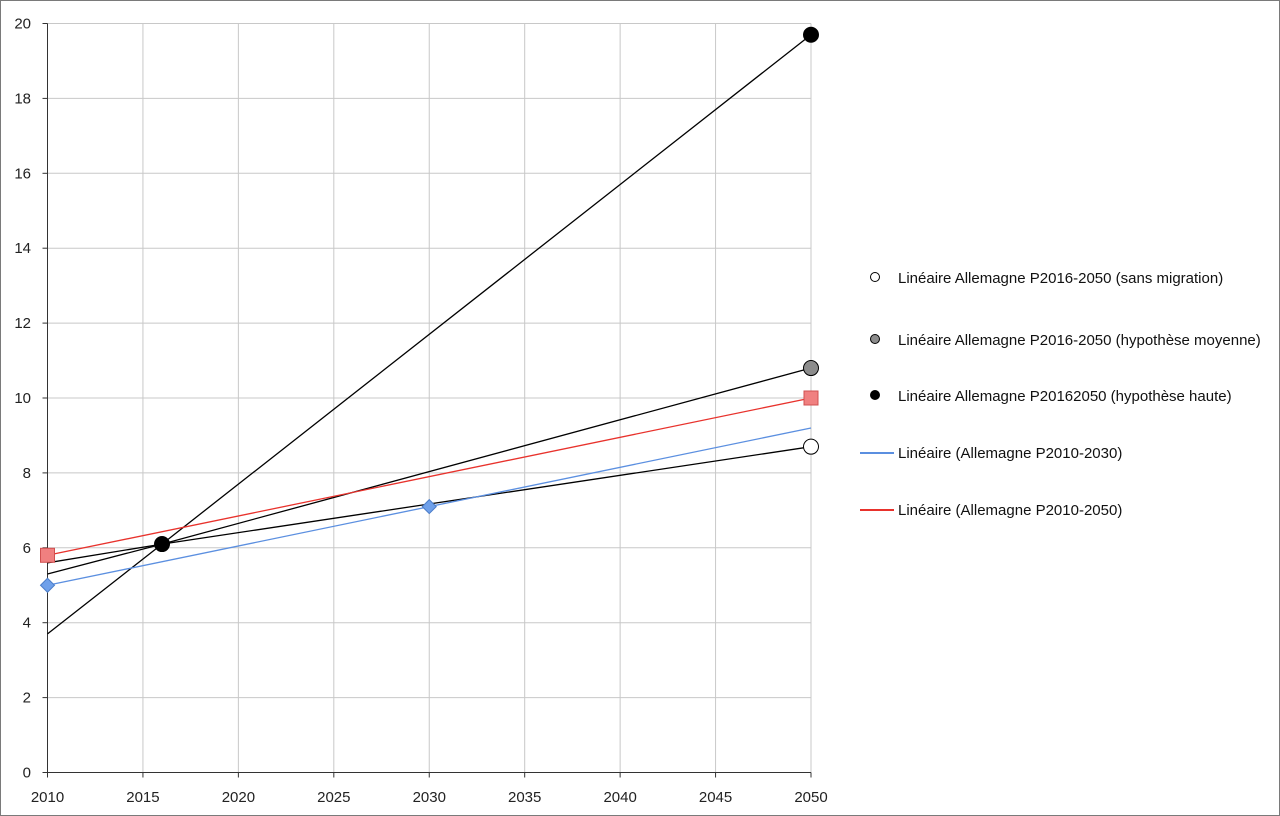 The height and width of the screenshot is (816, 1280). Describe the element at coordinates (47, 797) in the screenshot. I see `x-tick-label: 2010` at that location.